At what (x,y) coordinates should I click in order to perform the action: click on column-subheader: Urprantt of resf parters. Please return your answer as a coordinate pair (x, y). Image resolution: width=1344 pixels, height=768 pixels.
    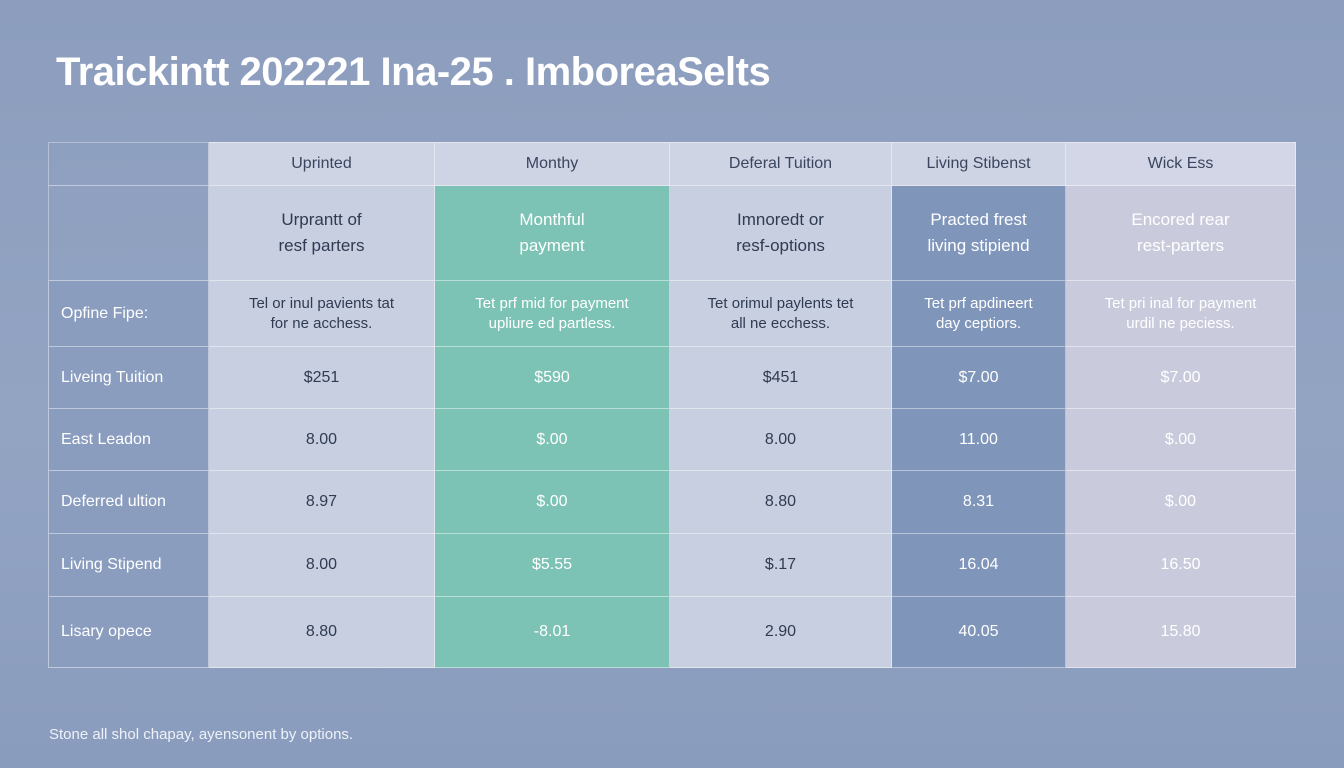
    Looking at the image, I should click on (322, 233).